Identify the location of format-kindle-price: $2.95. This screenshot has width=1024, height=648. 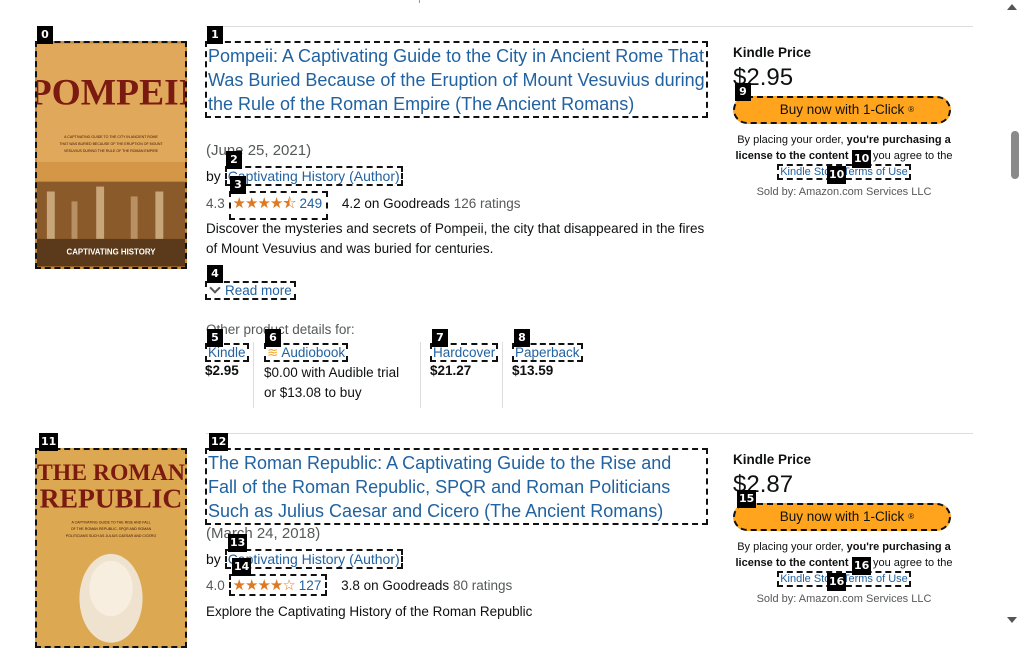
(222, 370).